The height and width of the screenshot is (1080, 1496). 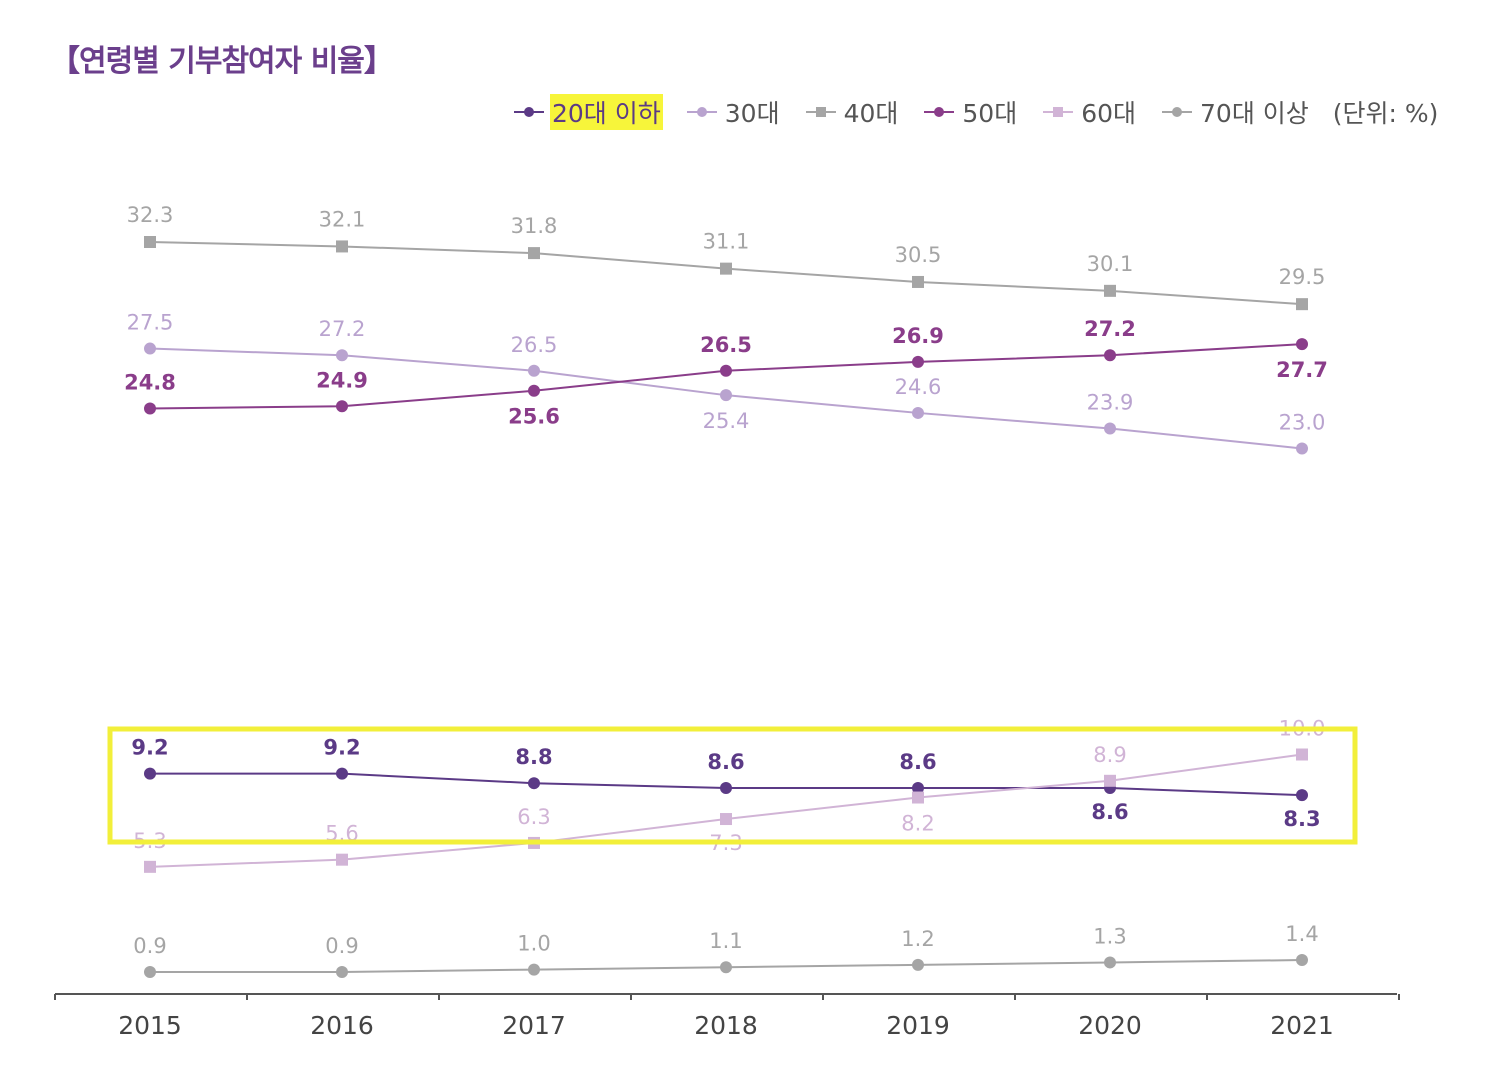 I want to click on data-label-40s: 32.3, so click(x=150, y=215).